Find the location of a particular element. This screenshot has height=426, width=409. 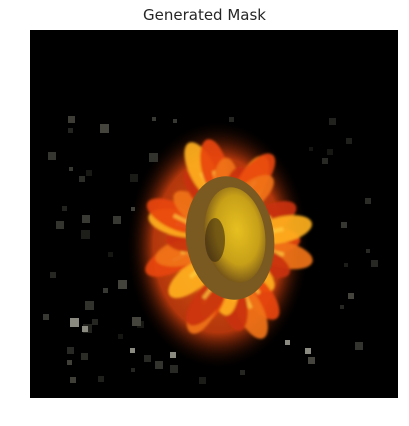

flower-center-shadow is located at coordinates (215, 240).